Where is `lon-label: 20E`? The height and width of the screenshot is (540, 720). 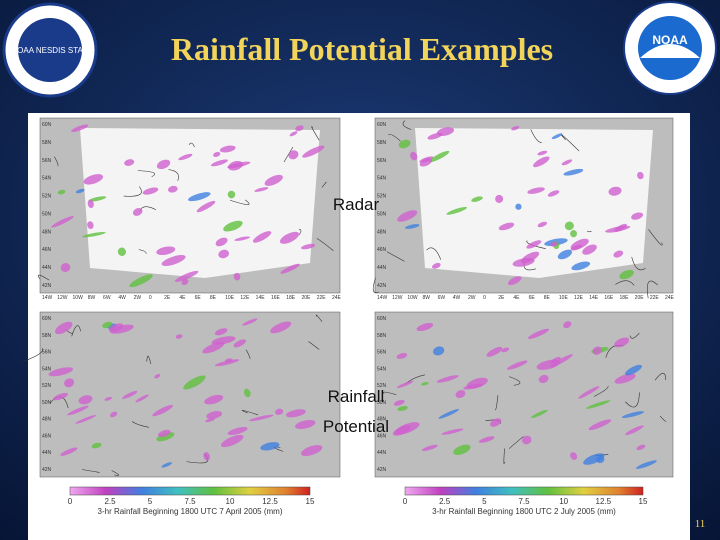
lon-label: 20E is located at coordinates (306, 298).